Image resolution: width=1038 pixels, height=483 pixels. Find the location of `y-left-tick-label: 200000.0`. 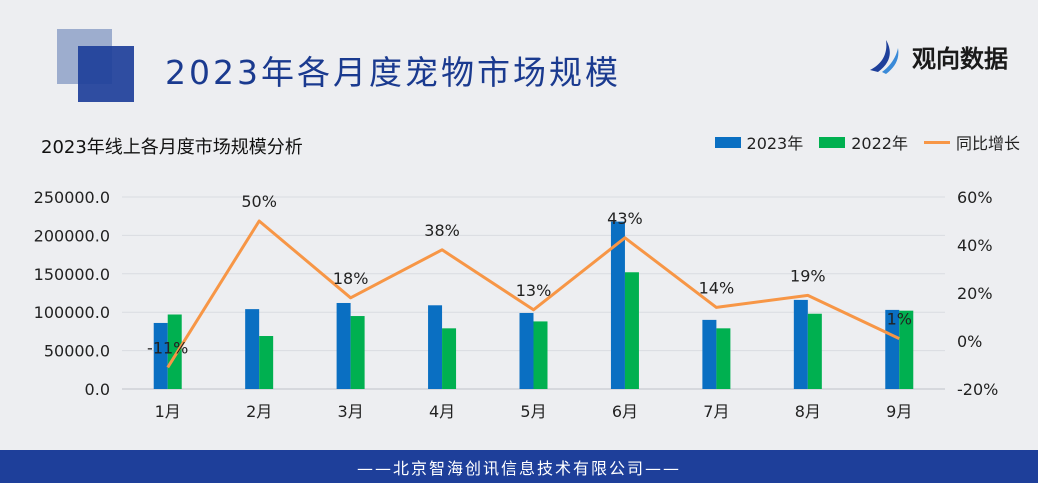

y-left-tick-label: 200000.0 is located at coordinates (72, 235).